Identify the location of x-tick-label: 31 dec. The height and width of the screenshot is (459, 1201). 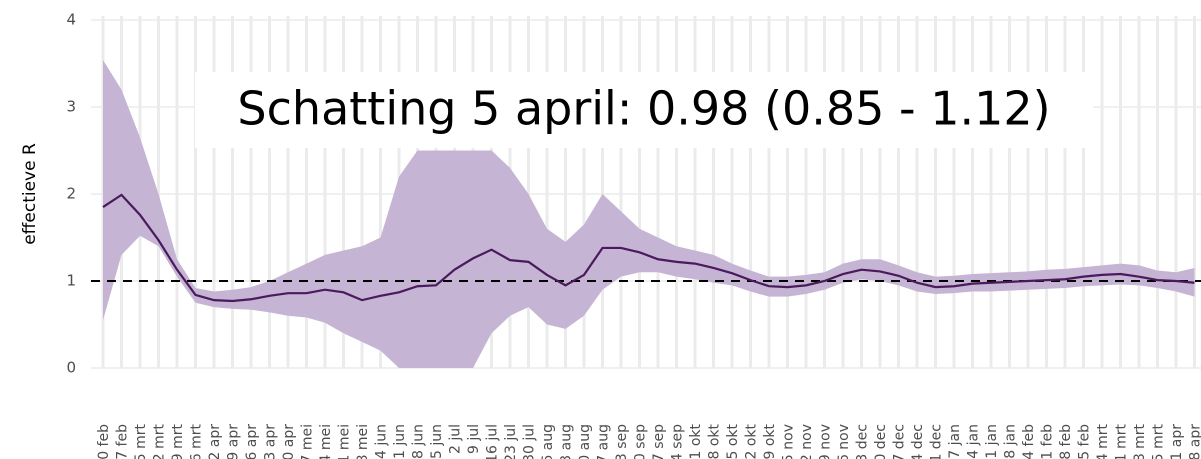
(937, 441).